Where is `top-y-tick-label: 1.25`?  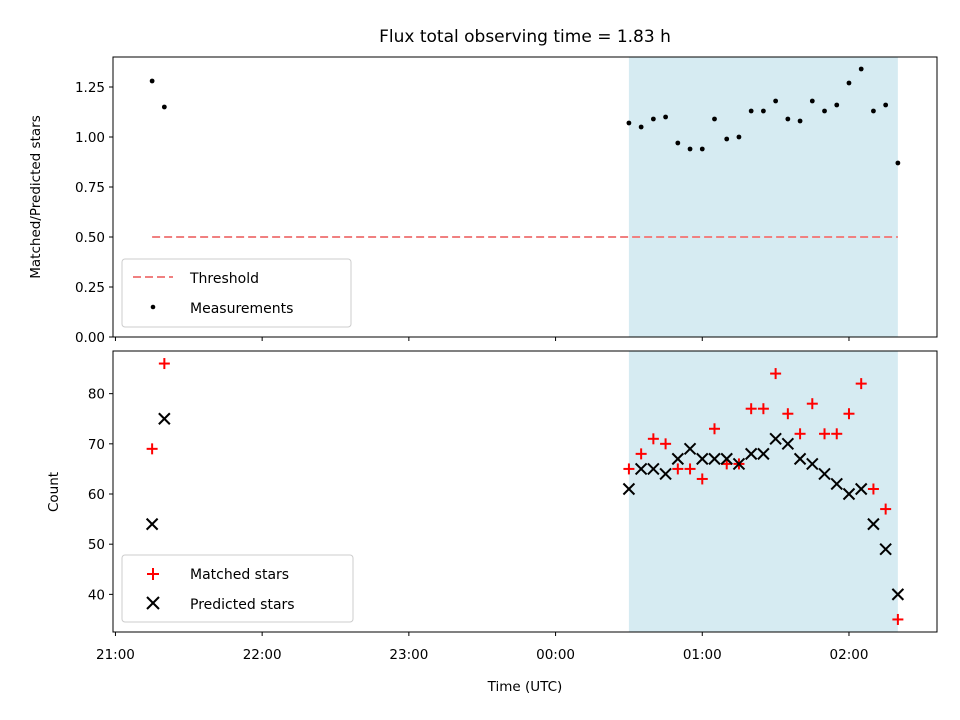
top-y-tick-label: 1.25 is located at coordinates (90, 88).